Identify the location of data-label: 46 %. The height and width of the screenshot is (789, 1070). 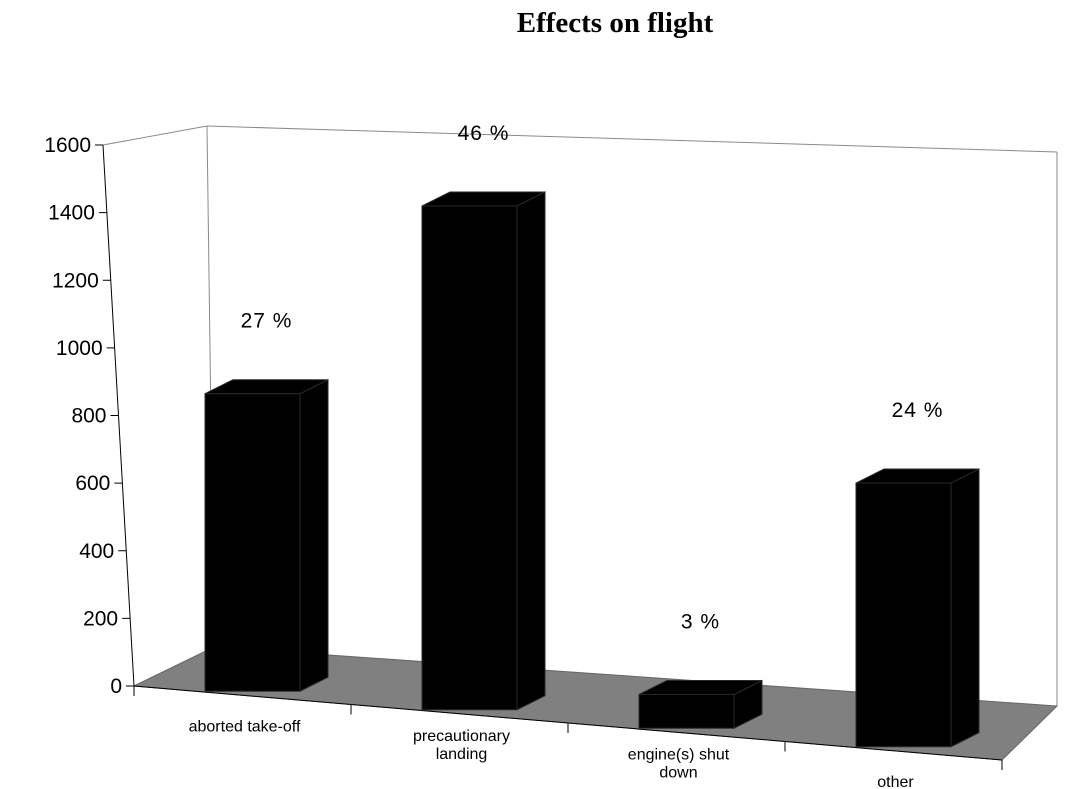
(484, 133).